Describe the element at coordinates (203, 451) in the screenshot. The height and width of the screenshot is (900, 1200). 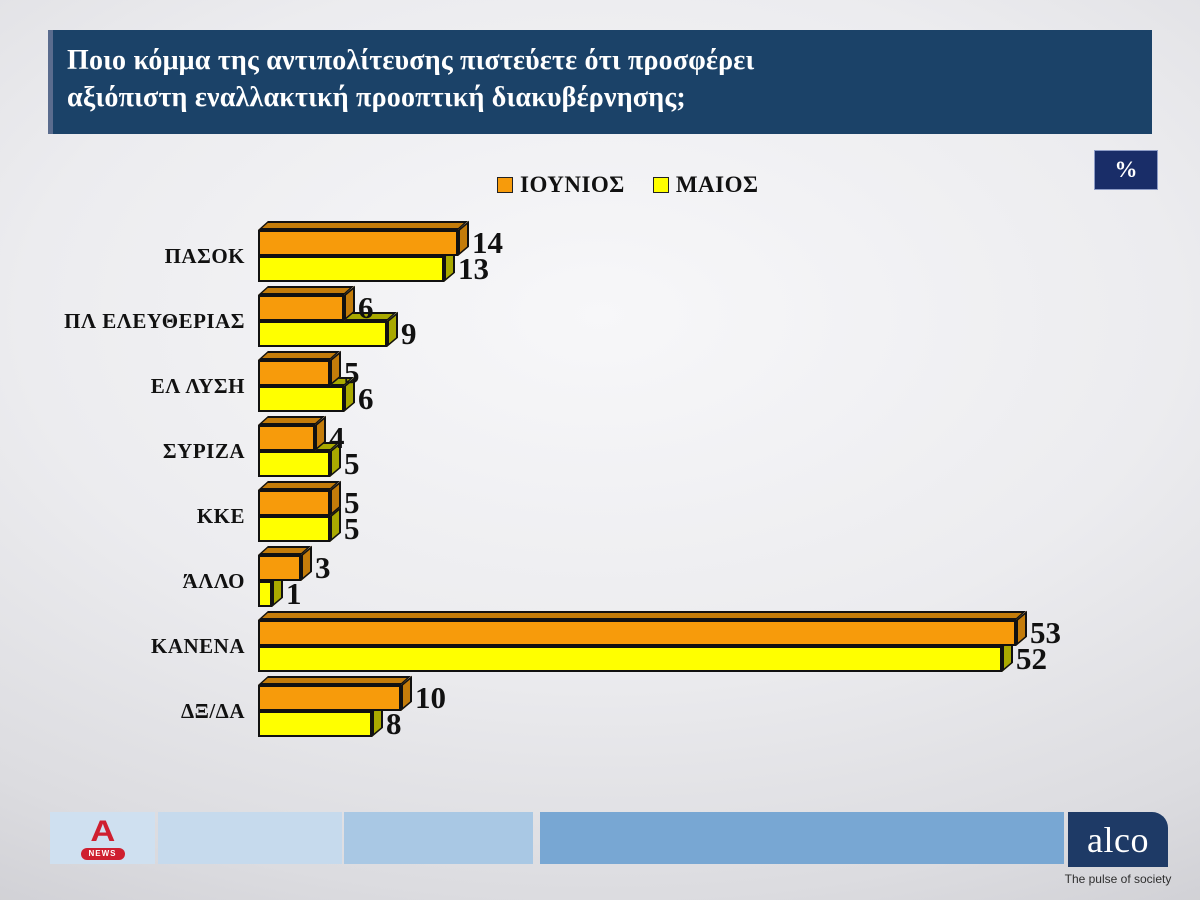
I see `category-label: ΣΥΡΙΖΑ` at that location.